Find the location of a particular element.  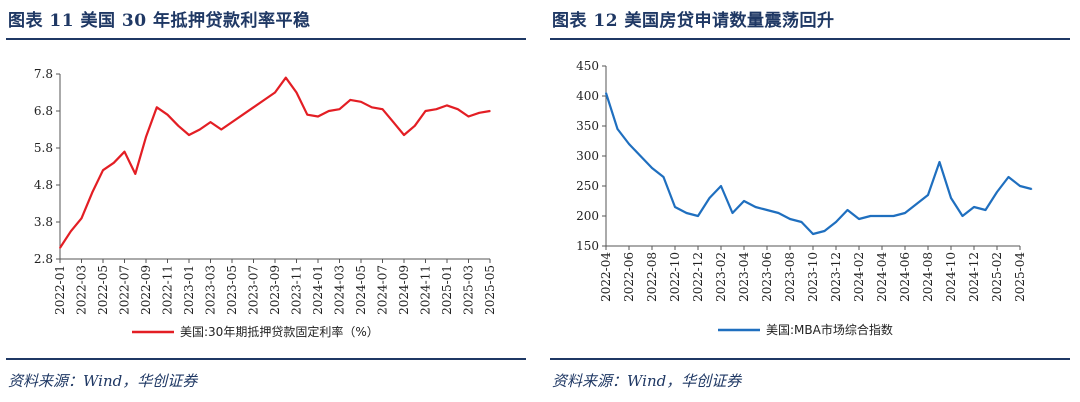

legend-label: 美国:MBA市场综合指数 is located at coordinates (829, 329).